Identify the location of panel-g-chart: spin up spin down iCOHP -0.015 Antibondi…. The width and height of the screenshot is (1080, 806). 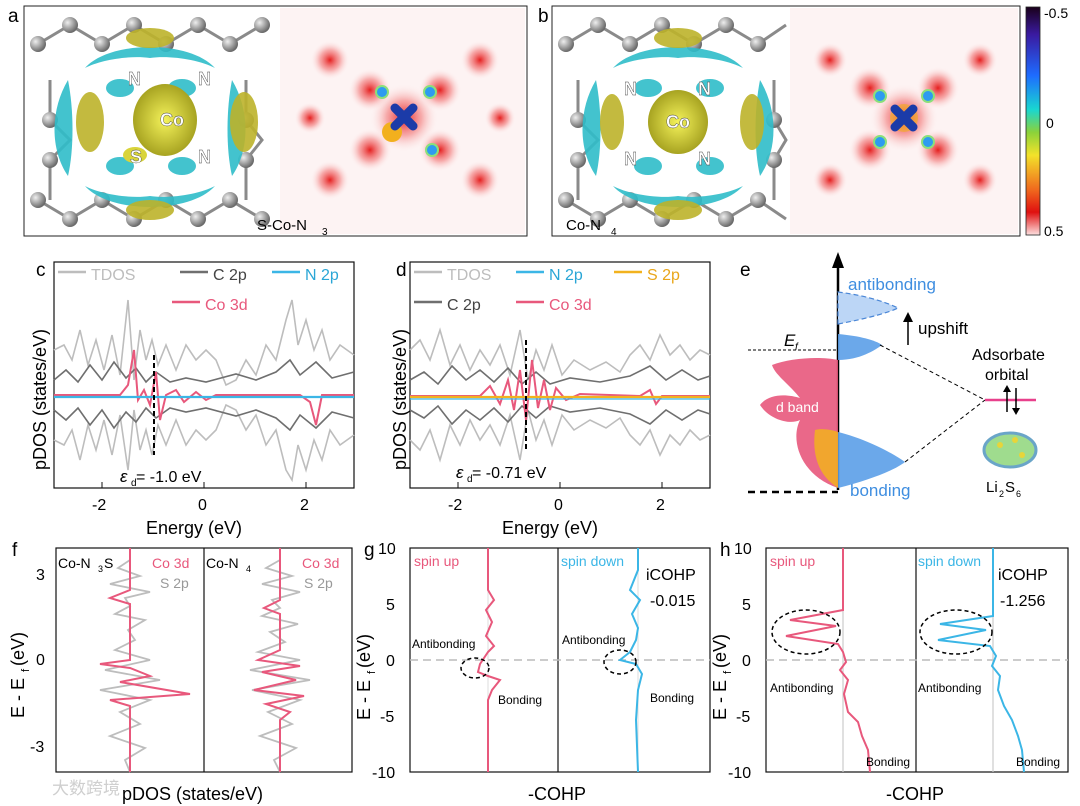
(532, 672).